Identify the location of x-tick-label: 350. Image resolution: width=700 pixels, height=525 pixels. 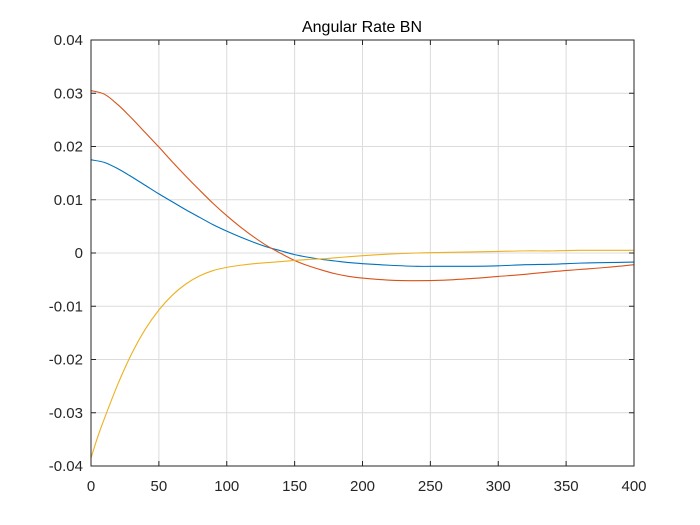
(566, 486).